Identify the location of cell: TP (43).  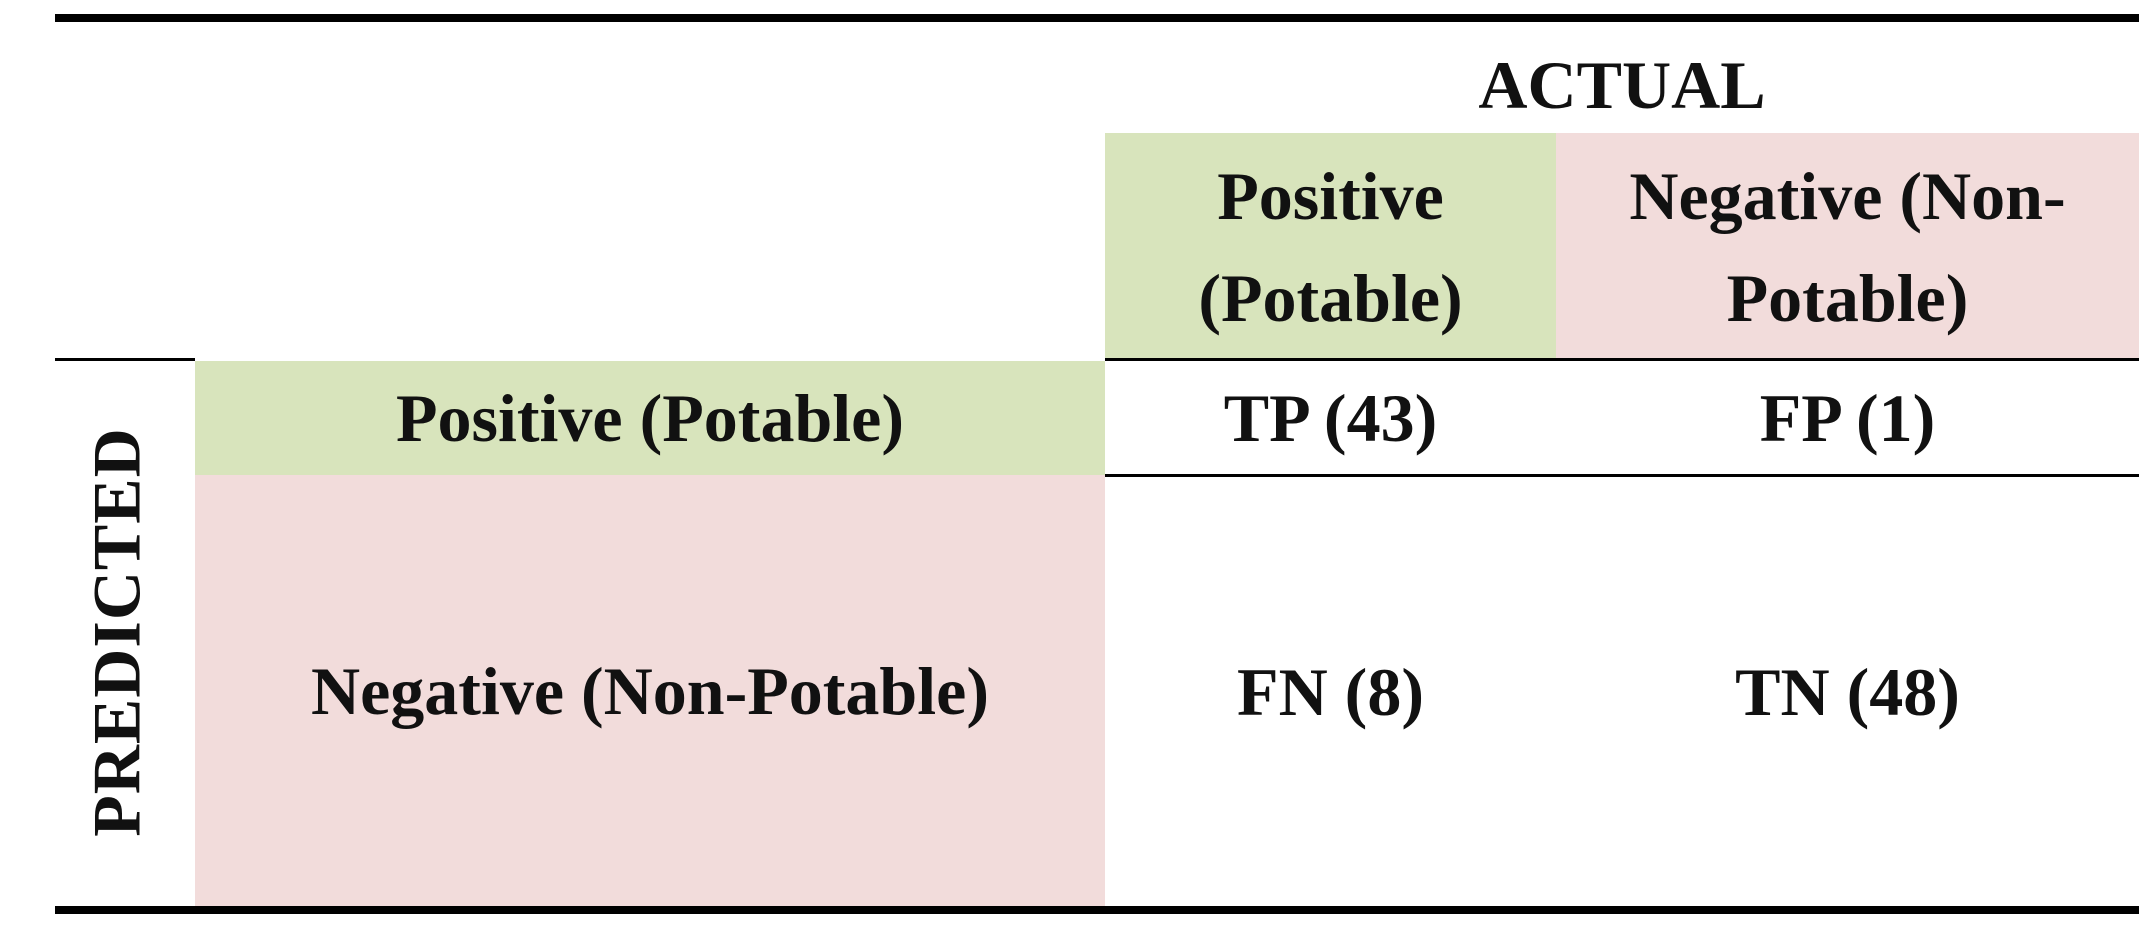
(1330, 418).